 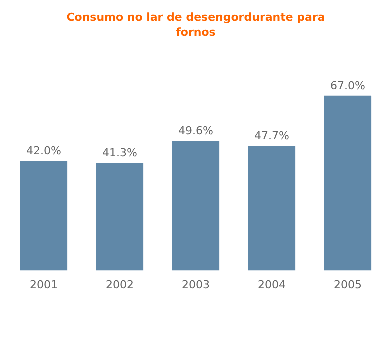 What do you see at coordinates (196, 25) in the screenshot?
I see `chart-title: Consumo no lar de desengordurante para fornos` at bounding box center [196, 25].